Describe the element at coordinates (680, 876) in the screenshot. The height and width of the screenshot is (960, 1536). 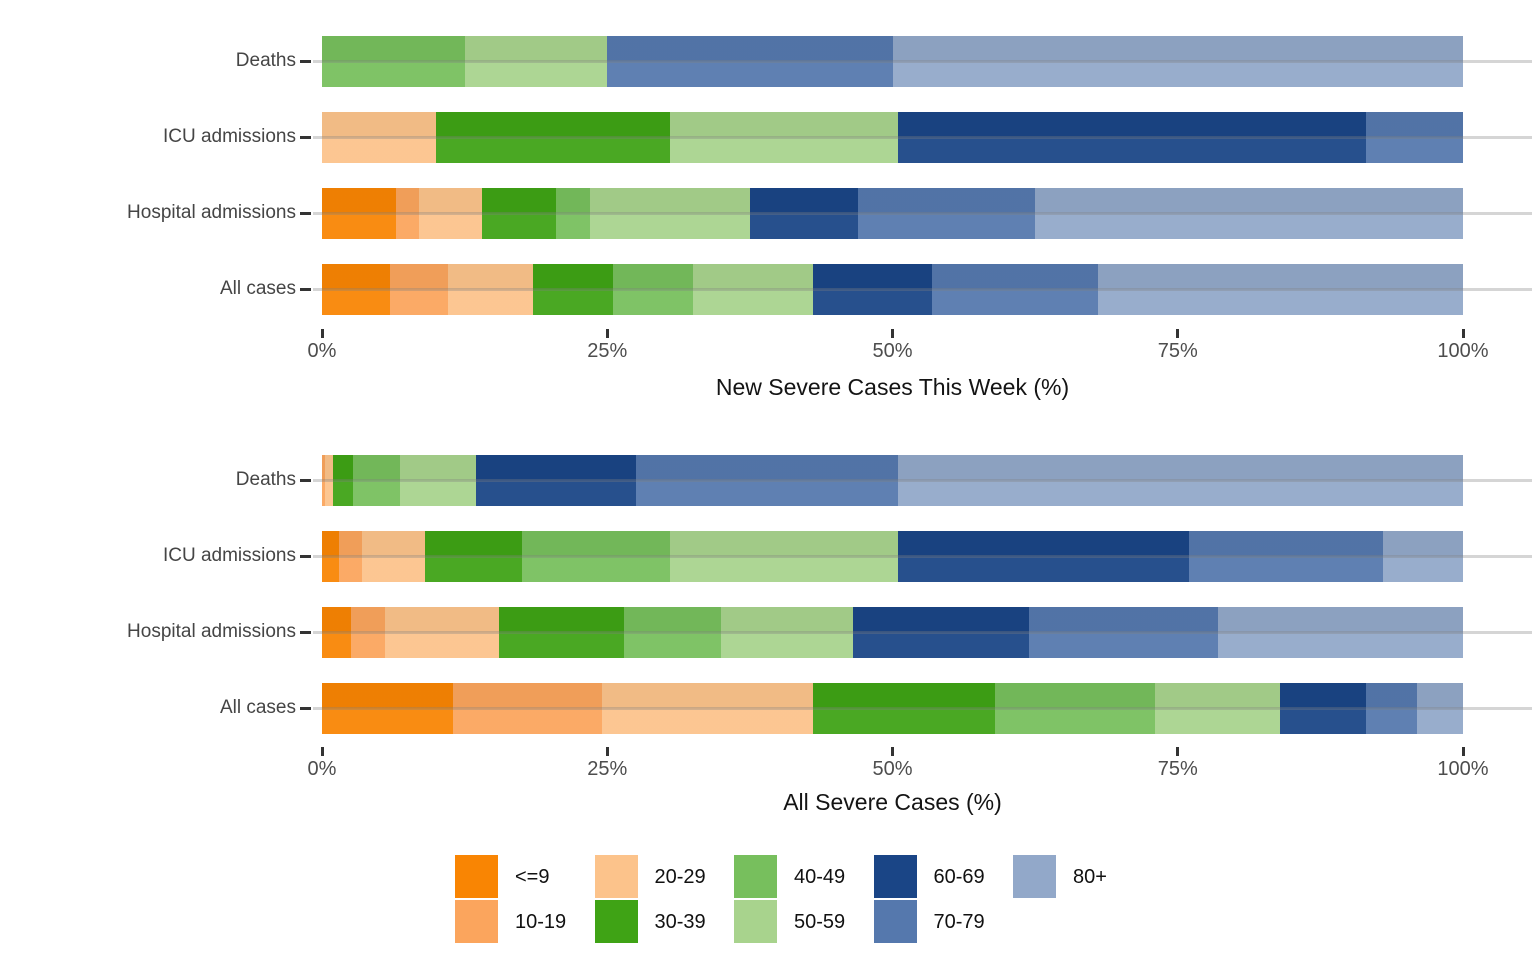
I see `legend-label-20-29: 20-29` at that location.